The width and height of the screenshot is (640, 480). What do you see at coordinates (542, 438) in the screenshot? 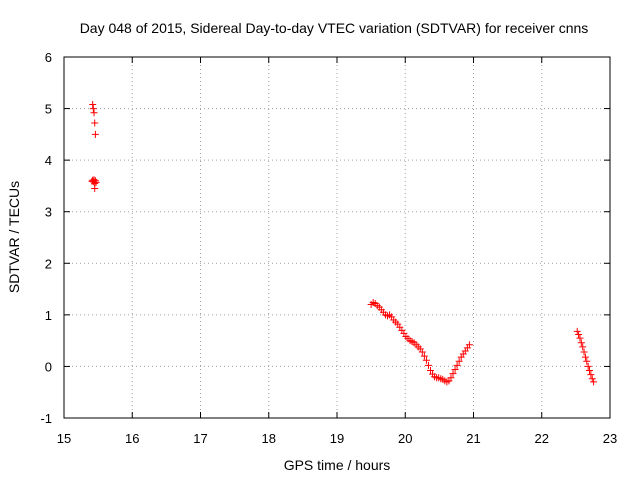
I see `x-tick-label: 22` at bounding box center [542, 438].